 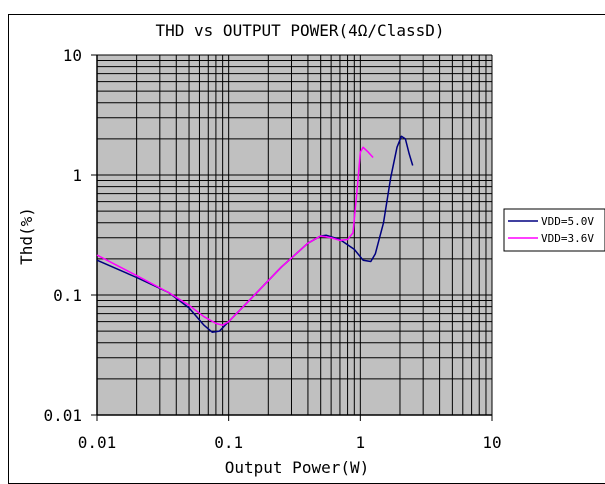 What do you see at coordinates (26, 236) in the screenshot?
I see `y-axis-label: Thd(%)` at bounding box center [26, 236].